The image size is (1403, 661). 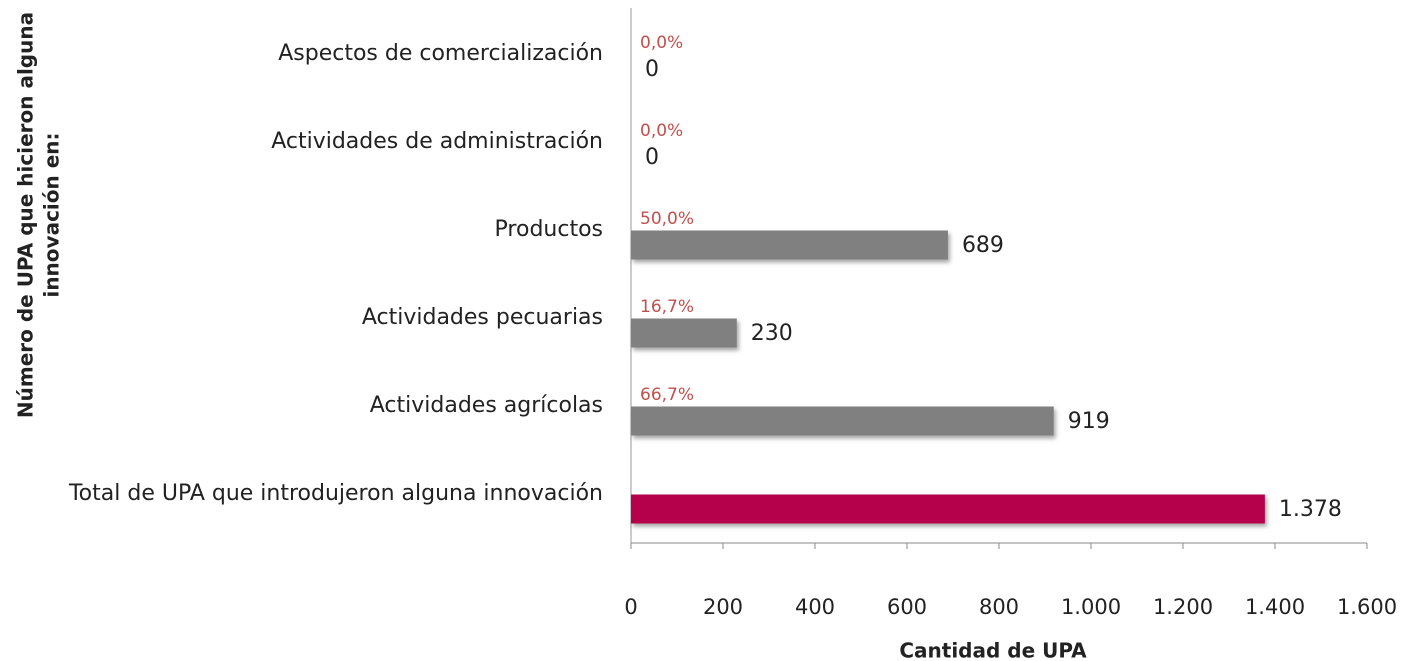 What do you see at coordinates (1089, 421) in the screenshot?
I see `value-label: 919` at bounding box center [1089, 421].